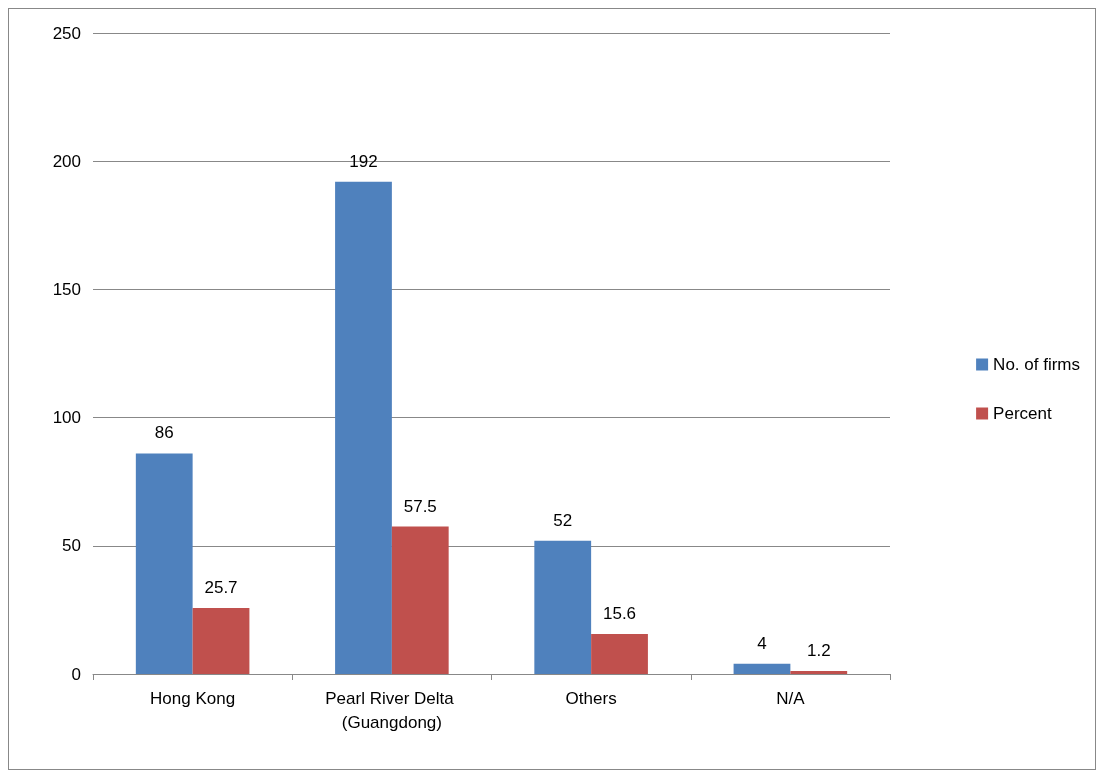 The height and width of the screenshot is (780, 1106). Describe the element at coordinates (762, 643) in the screenshot. I see `data-label: 4` at that location.